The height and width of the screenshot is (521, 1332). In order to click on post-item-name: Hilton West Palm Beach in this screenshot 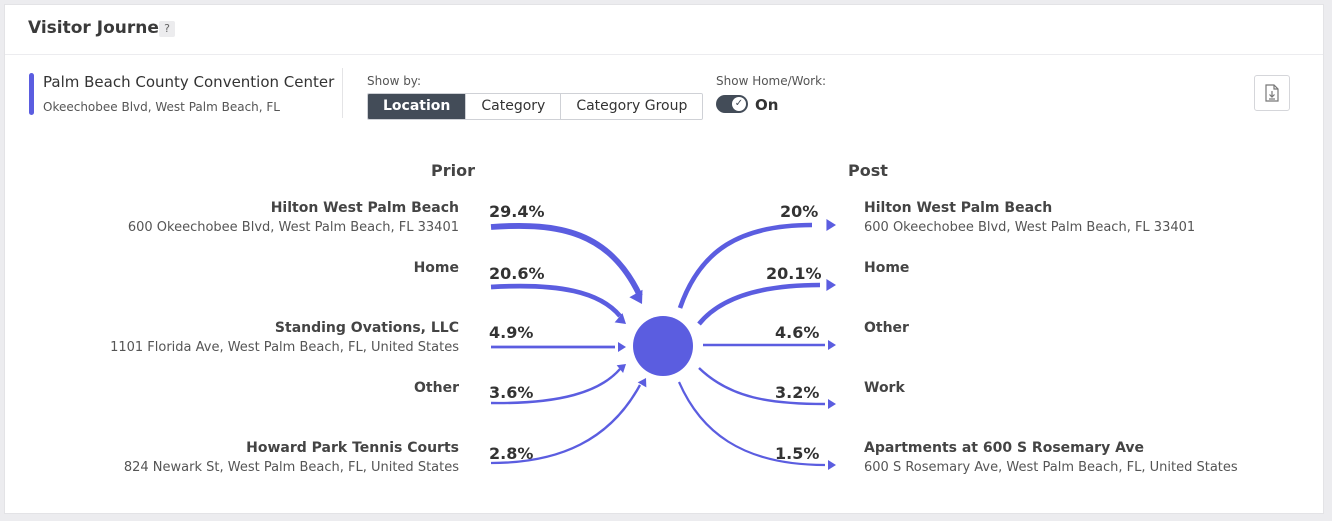, I will do `click(958, 208)`.